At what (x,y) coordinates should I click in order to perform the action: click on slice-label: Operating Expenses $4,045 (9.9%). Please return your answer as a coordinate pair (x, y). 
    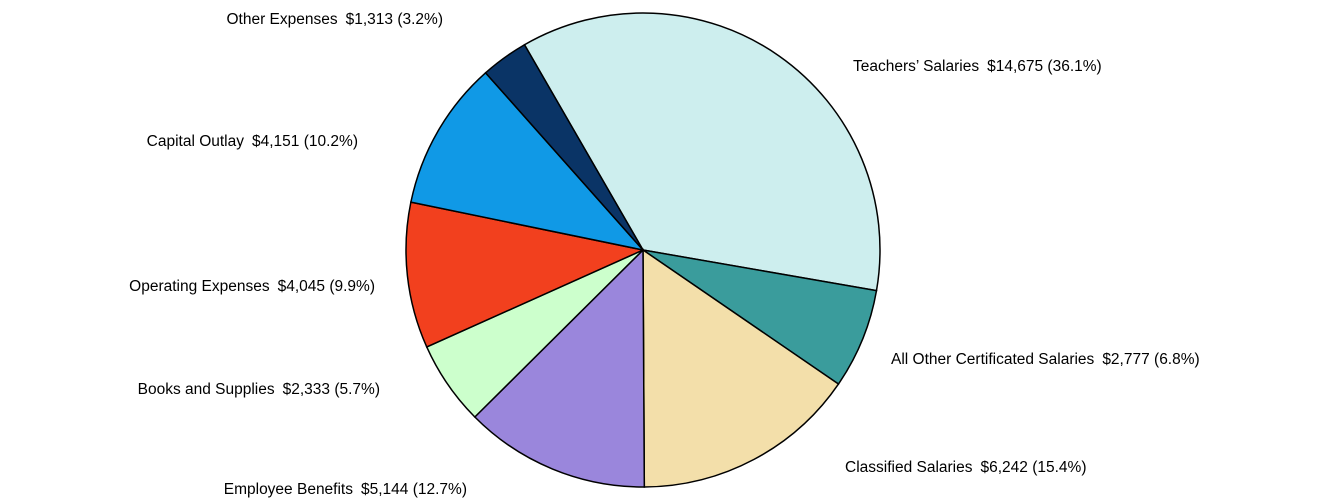
    Looking at the image, I should click on (252, 286).